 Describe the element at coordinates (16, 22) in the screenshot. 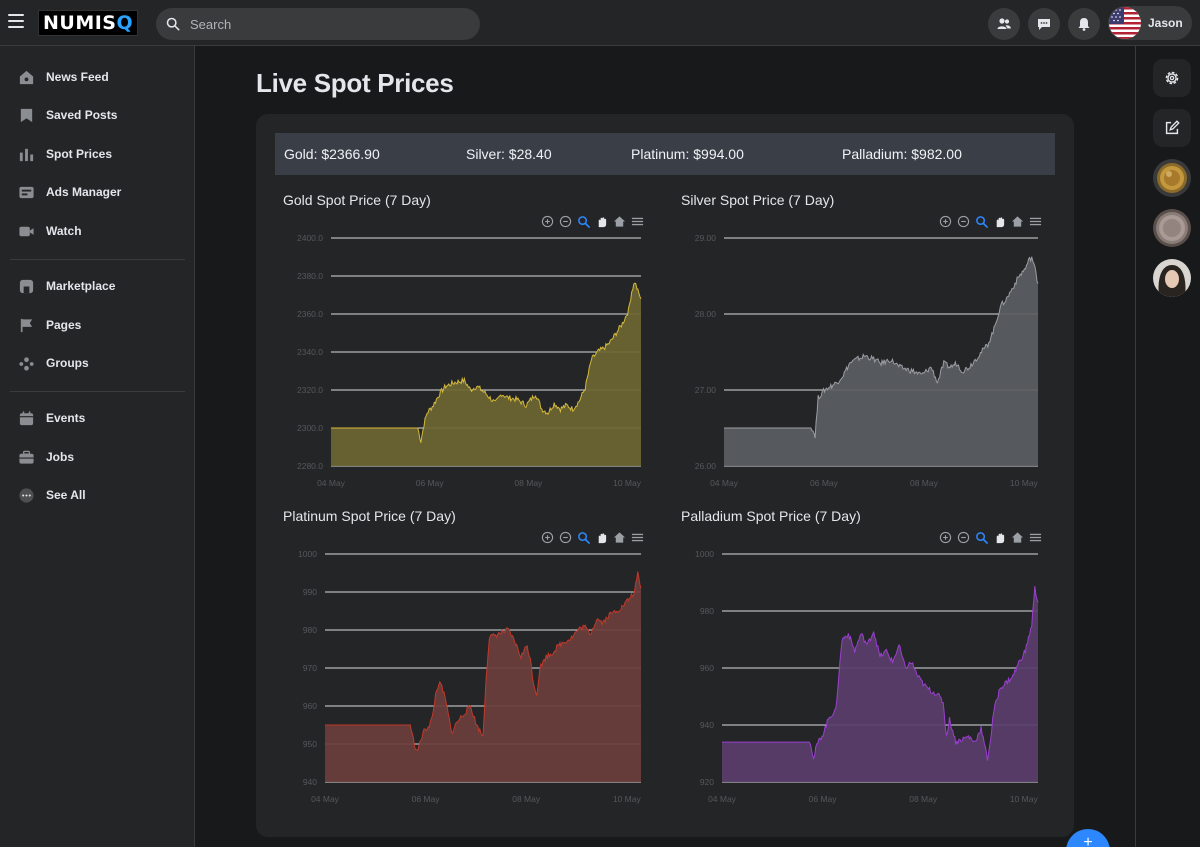

I see `menu-icon` at that location.